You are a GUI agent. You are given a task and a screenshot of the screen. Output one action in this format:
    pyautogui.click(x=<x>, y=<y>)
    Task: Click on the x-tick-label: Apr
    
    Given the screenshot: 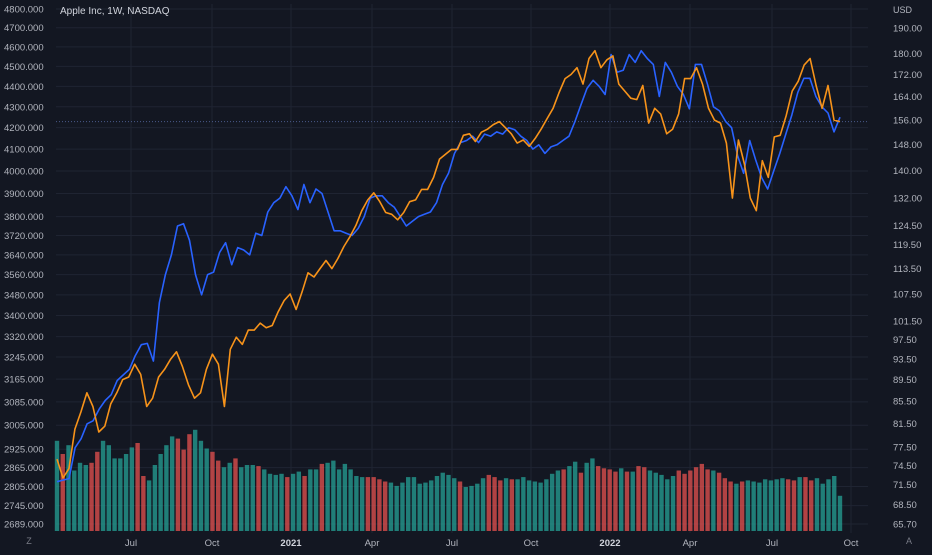 What is the action you would take?
    pyautogui.click(x=690, y=543)
    